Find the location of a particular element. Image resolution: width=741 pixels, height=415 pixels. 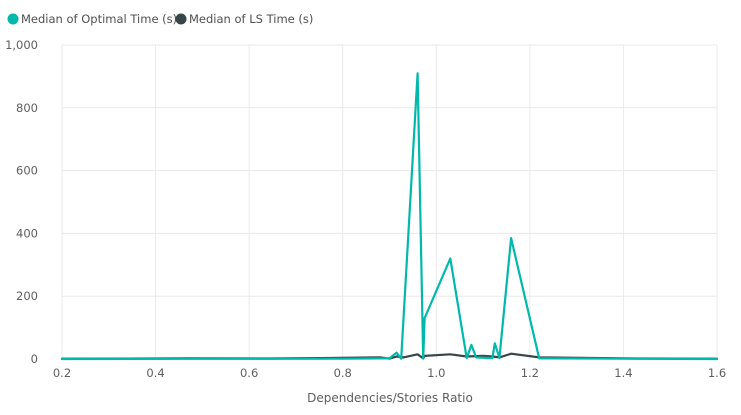

x-tick-label: 1.2 is located at coordinates (530, 373).